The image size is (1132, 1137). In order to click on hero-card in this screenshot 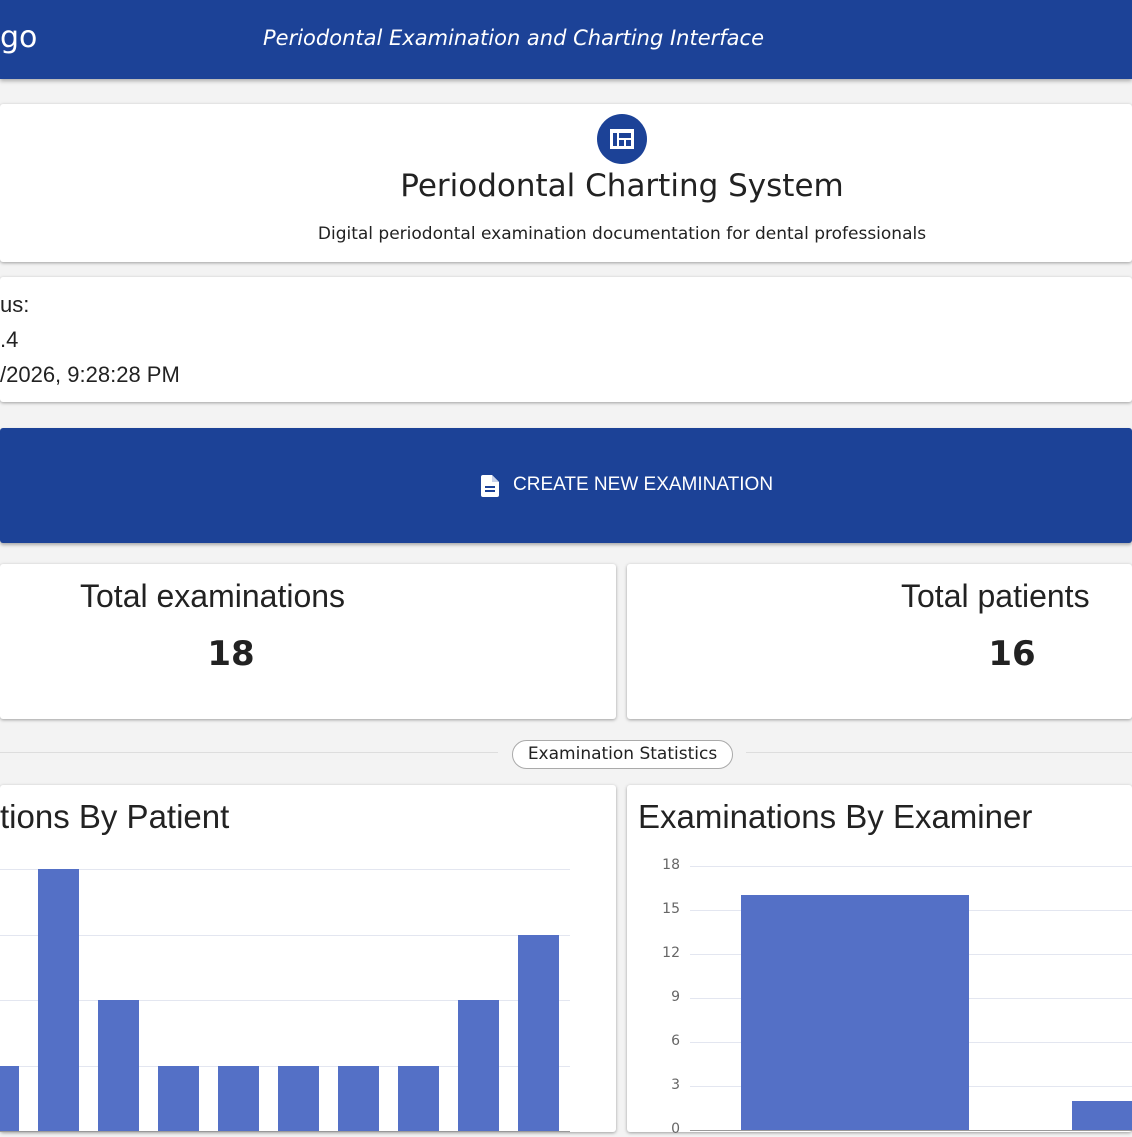, I will do `click(566, 183)`.